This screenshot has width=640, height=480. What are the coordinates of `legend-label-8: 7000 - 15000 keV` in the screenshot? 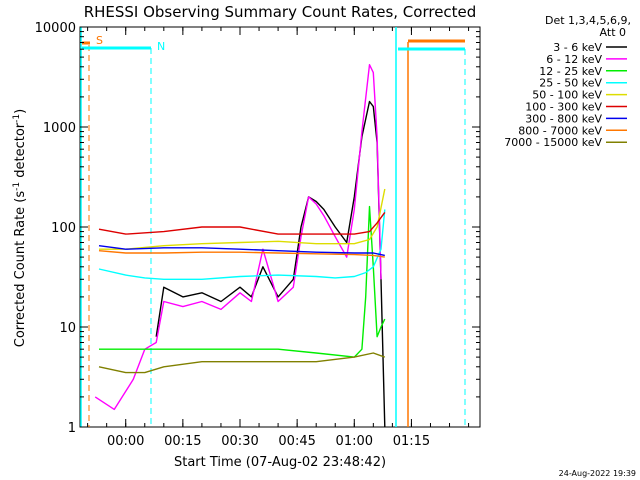 It's located at (553, 142).